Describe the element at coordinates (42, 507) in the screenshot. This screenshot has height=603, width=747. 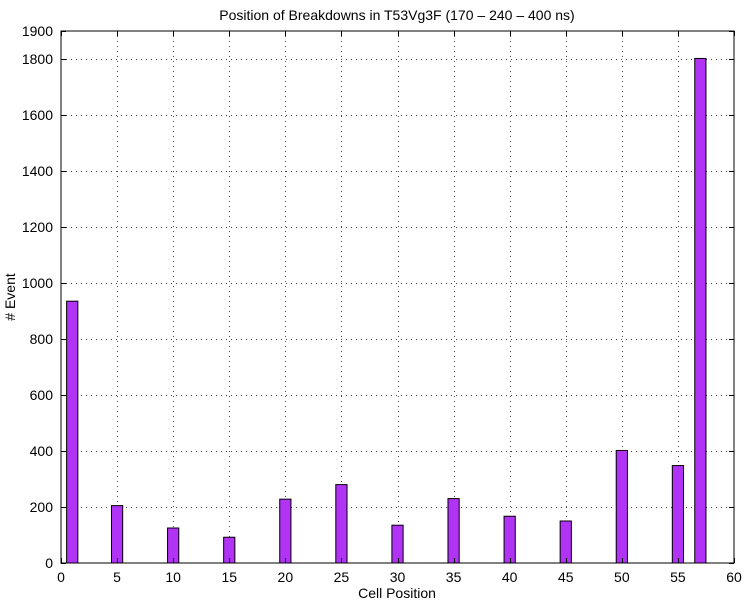
I see `y-tick-label: 200` at that location.